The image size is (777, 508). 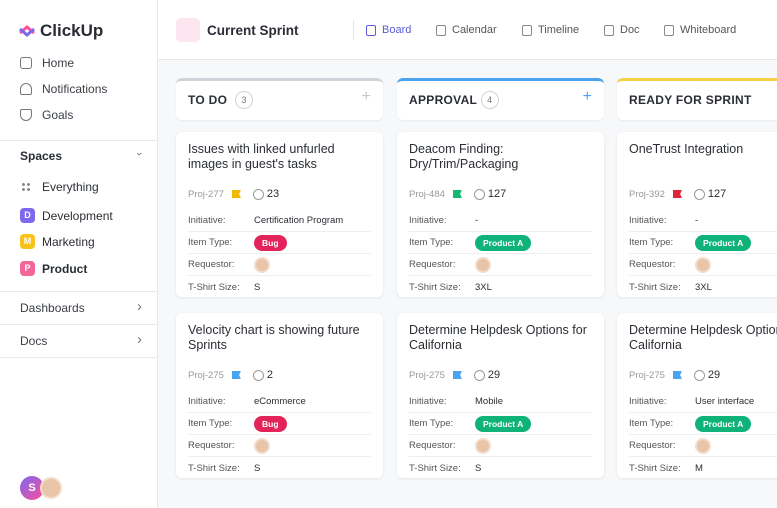 I want to click on nav-item: Notifications, so click(x=75, y=89).